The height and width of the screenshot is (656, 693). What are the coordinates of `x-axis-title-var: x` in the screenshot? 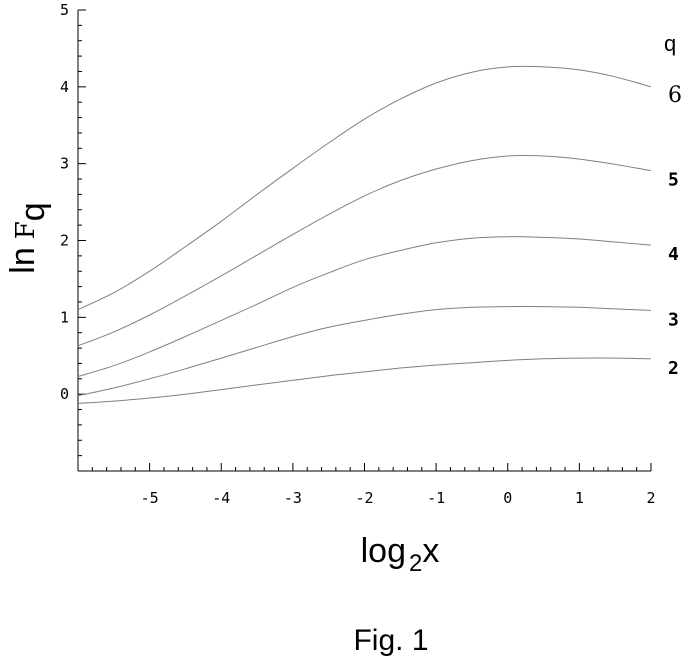 It's located at (430, 551).